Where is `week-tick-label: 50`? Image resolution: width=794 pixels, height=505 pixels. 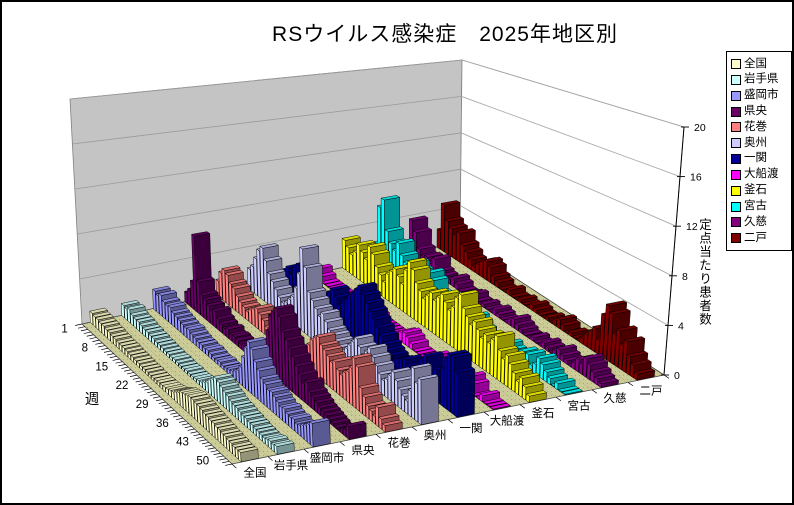 week-tick-label: 50 is located at coordinates (202, 462).